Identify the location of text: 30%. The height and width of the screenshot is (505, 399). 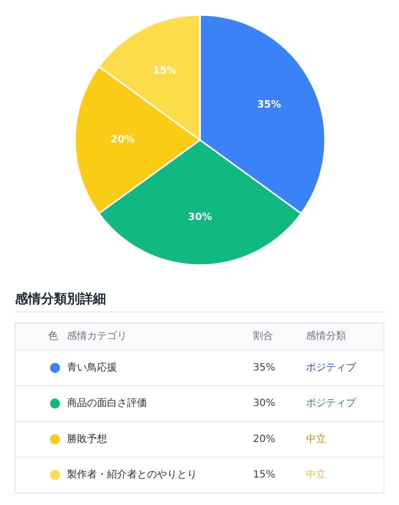
(264, 404).